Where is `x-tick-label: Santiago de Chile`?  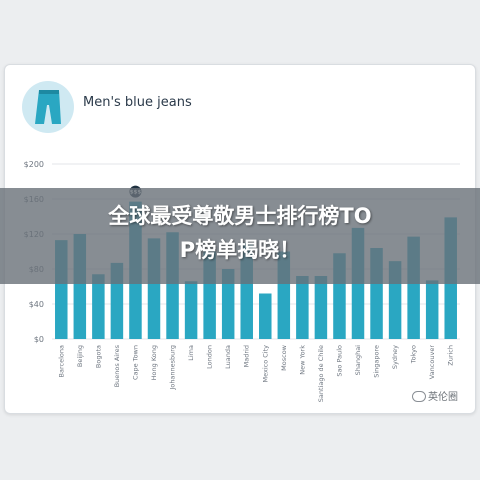 x-tick-label: Santiago de Chile is located at coordinates (321, 373).